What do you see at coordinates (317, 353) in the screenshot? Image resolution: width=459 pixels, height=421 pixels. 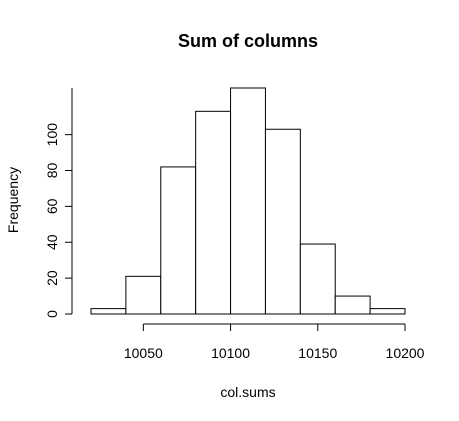 I see `x-tick-label: 10150` at bounding box center [317, 353].